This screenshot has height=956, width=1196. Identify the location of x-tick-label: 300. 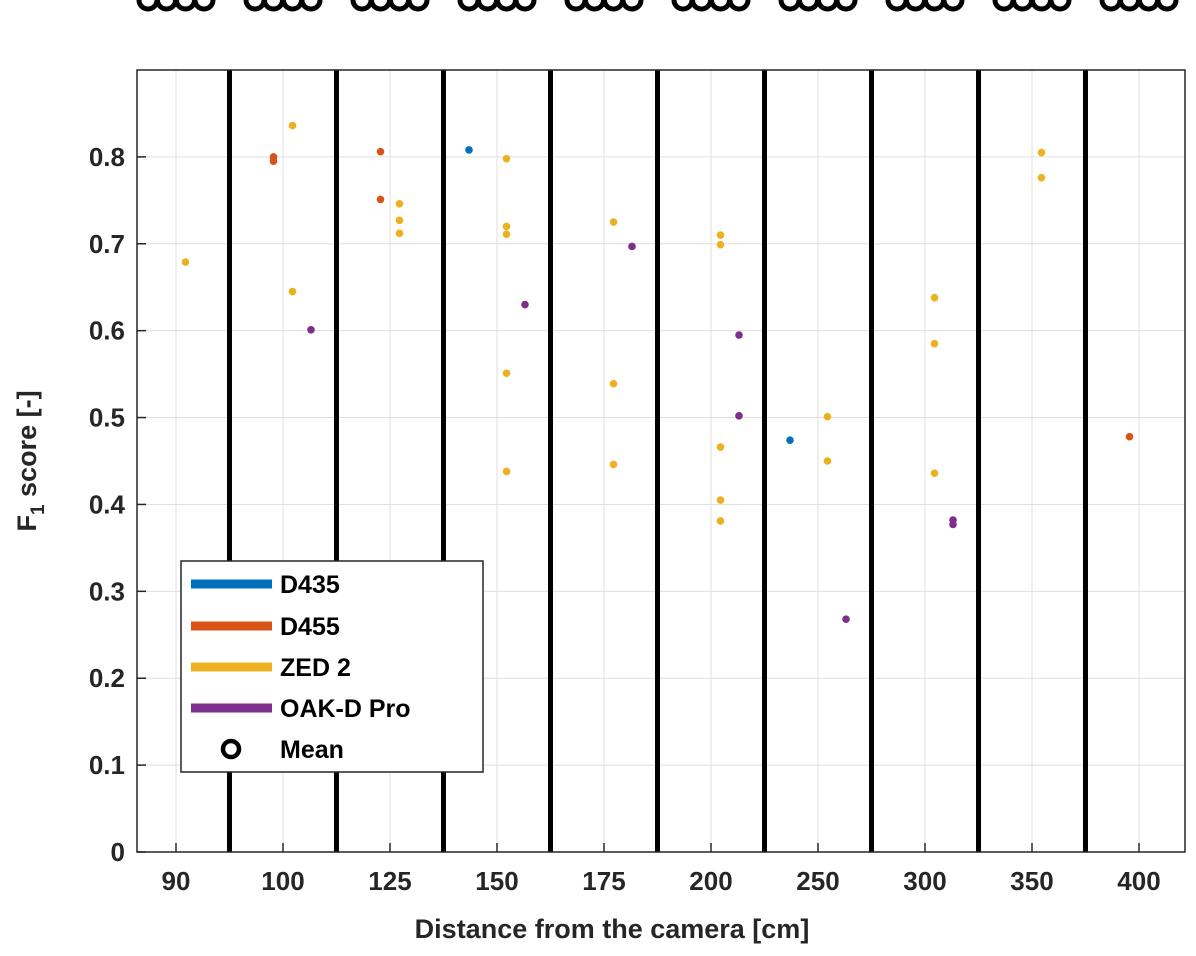
(924, 881).